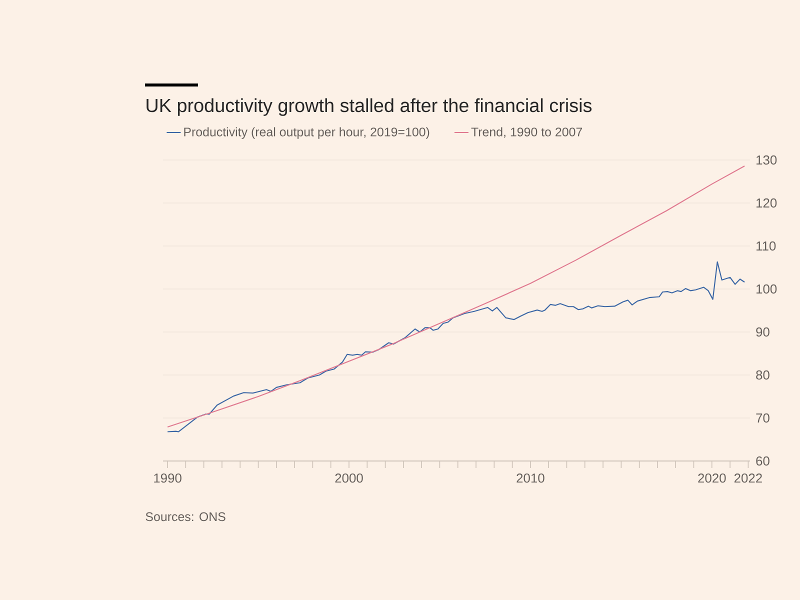 This screenshot has width=800, height=600. What do you see at coordinates (766, 160) in the screenshot?
I see `y-tick-label: 130` at bounding box center [766, 160].